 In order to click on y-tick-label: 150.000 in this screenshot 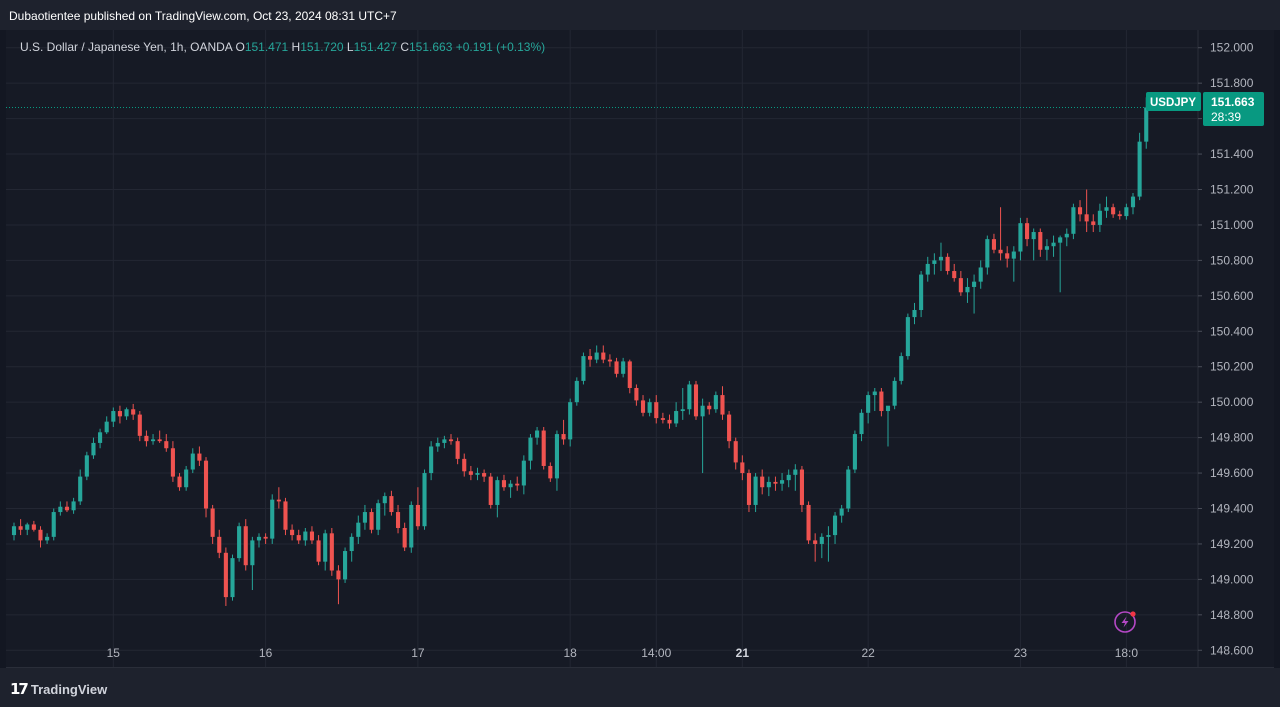, I will do `click(1232, 402)`.